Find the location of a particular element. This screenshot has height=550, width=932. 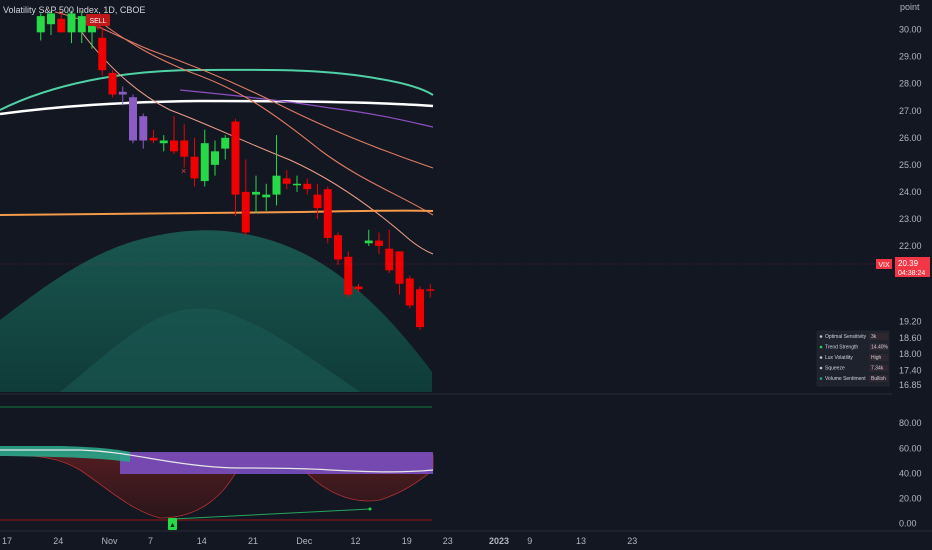

time-tick-label: 24 is located at coordinates (58, 541).